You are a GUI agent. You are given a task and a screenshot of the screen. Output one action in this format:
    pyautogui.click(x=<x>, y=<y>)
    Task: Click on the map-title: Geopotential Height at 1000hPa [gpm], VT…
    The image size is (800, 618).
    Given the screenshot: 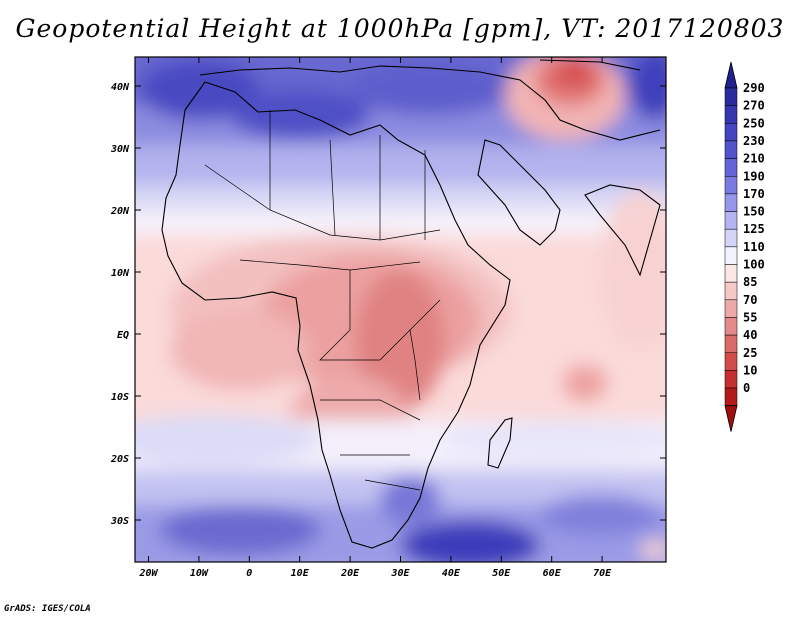 What is the action you would take?
    pyautogui.click(x=400, y=28)
    